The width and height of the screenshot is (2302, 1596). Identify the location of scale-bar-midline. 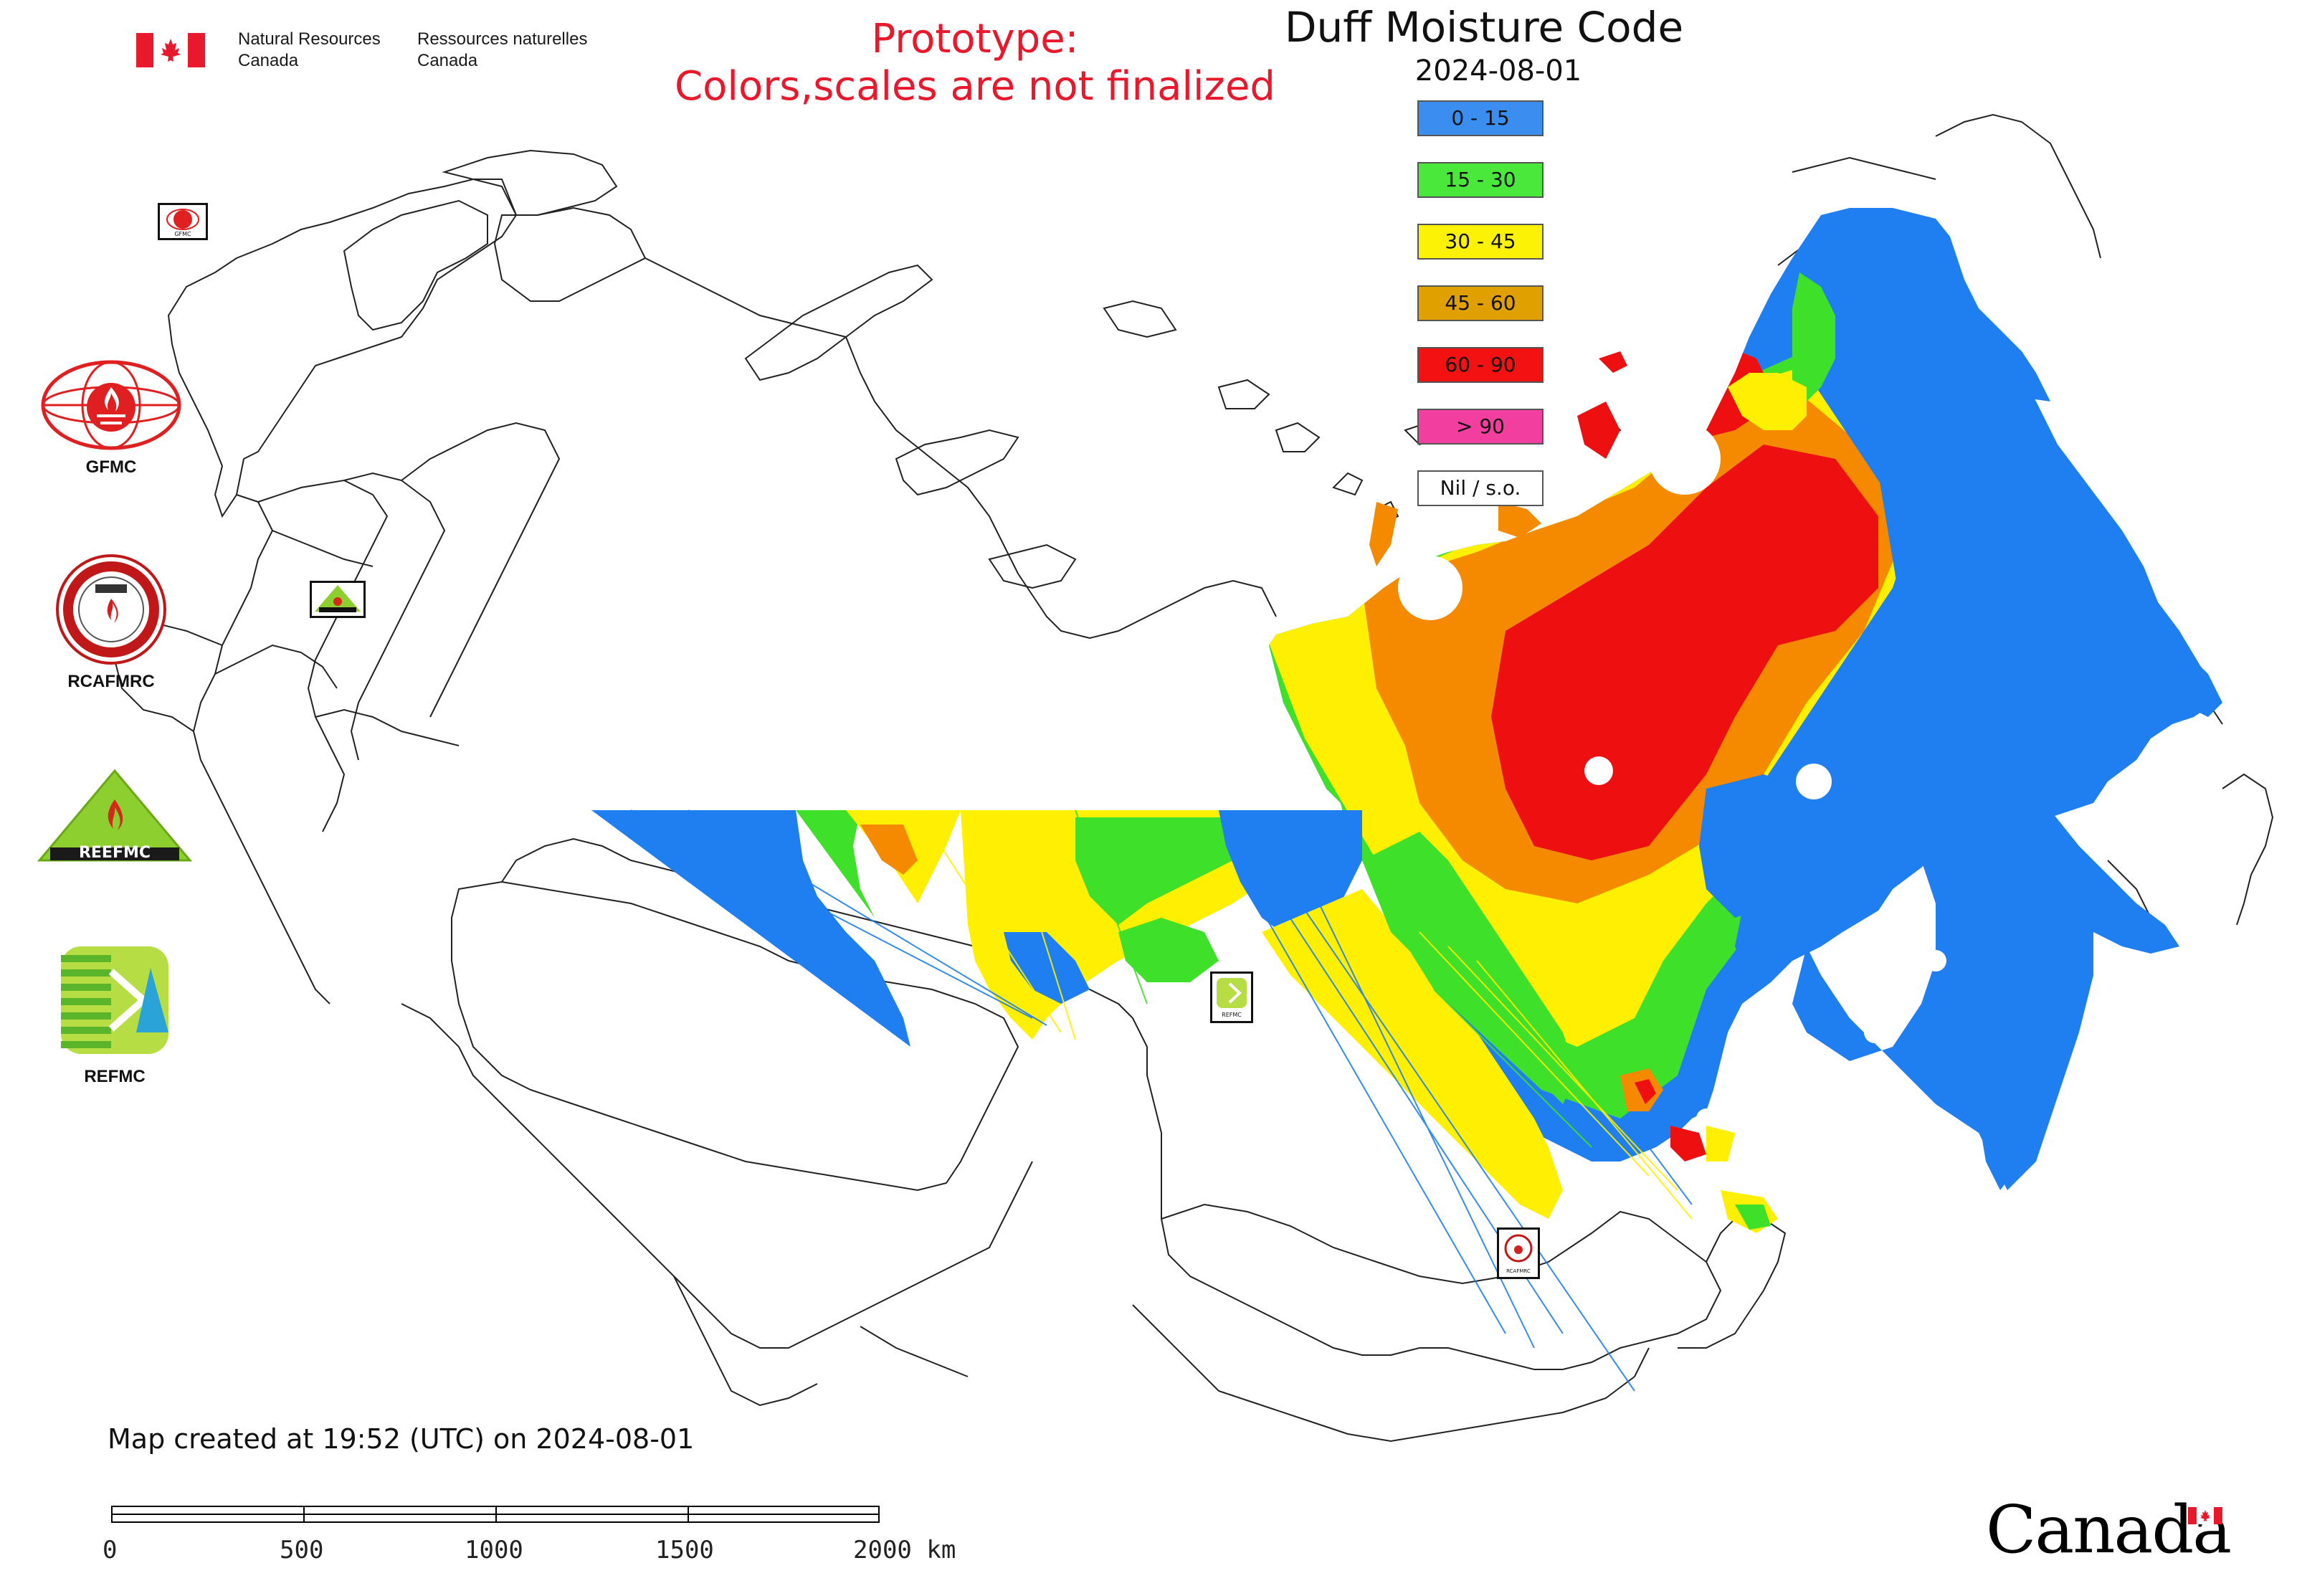
(495, 1514).